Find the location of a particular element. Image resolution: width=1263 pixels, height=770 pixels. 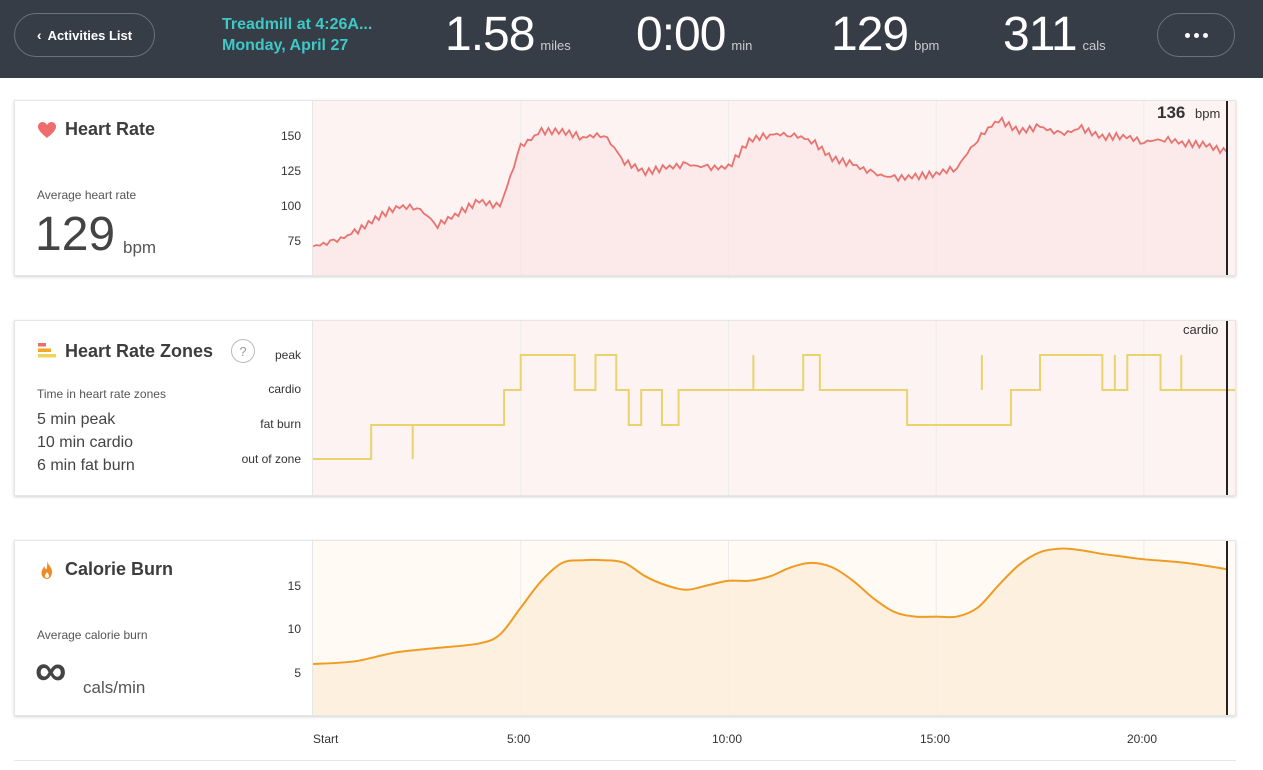

y-tick-label: 125 is located at coordinates (290, 171).